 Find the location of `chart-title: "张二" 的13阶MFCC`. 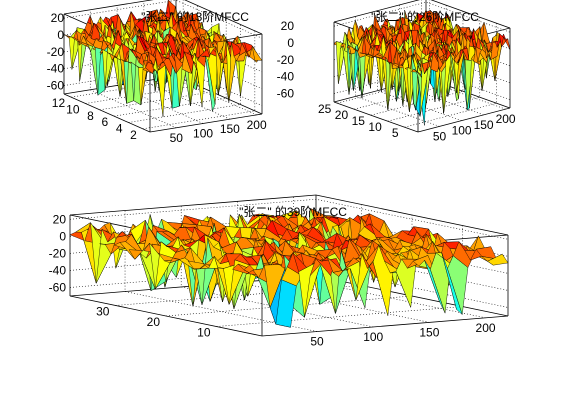

chart-title: "张二" 的13阶MFCC is located at coordinates (195, 16).